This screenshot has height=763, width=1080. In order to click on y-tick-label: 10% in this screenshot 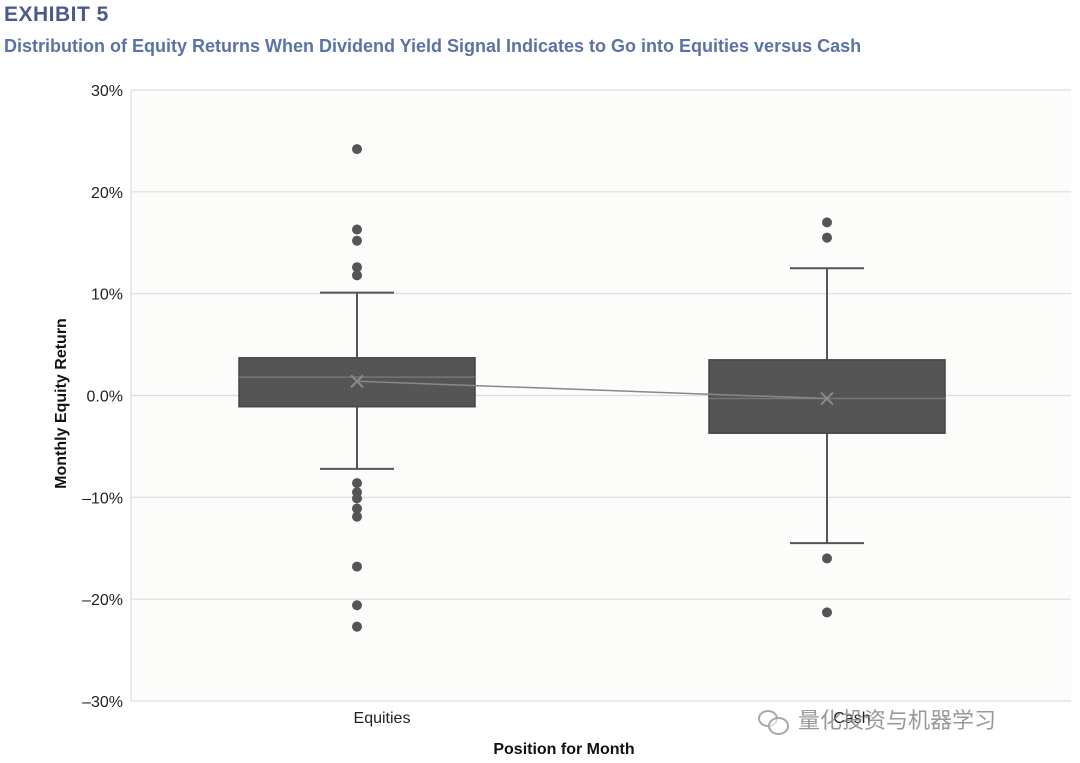, I will do `click(107, 295)`.